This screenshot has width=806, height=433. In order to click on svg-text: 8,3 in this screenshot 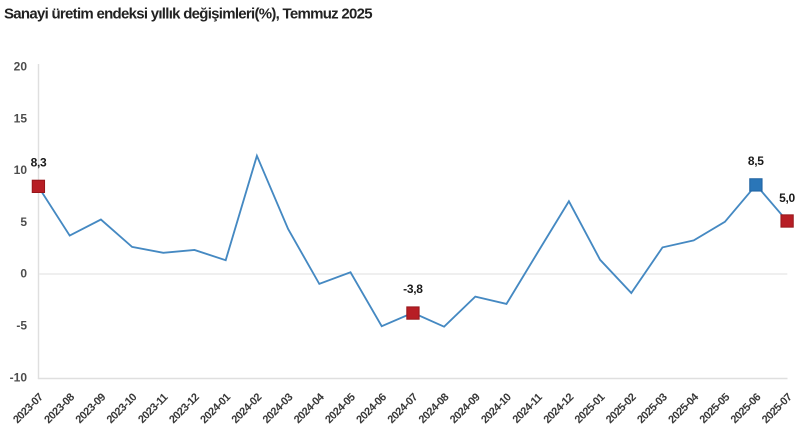, I will do `click(39, 162)`.